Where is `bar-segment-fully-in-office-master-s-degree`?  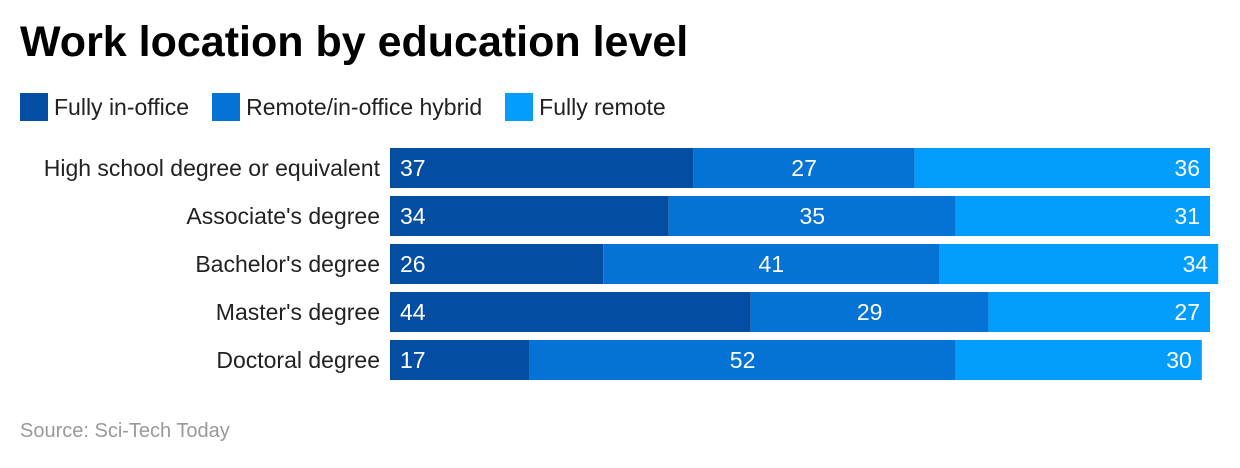 bar-segment-fully-in-office-master-s-degree is located at coordinates (570, 312).